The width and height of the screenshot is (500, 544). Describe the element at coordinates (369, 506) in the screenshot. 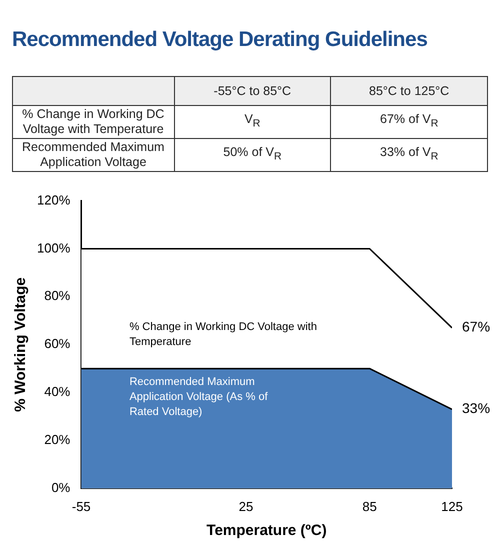

I see `x-tick-label: 85` at that location.